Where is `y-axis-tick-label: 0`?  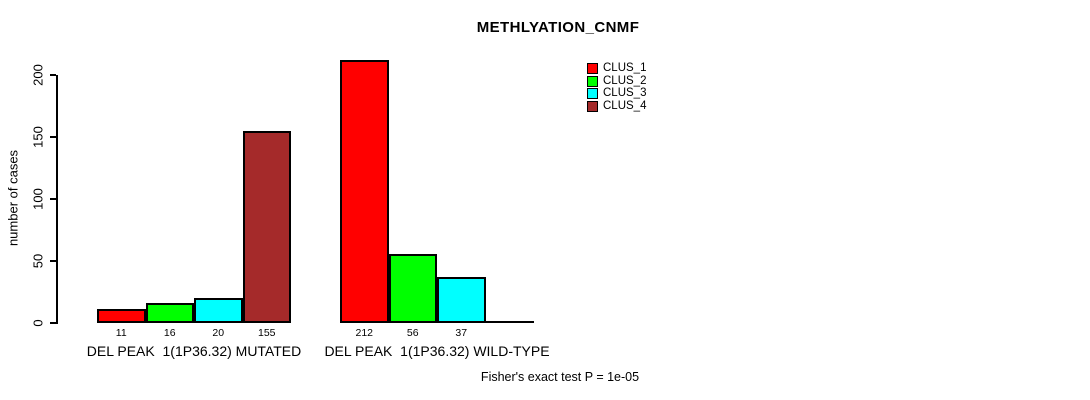
y-axis-tick-label: 0 is located at coordinates (38, 323).